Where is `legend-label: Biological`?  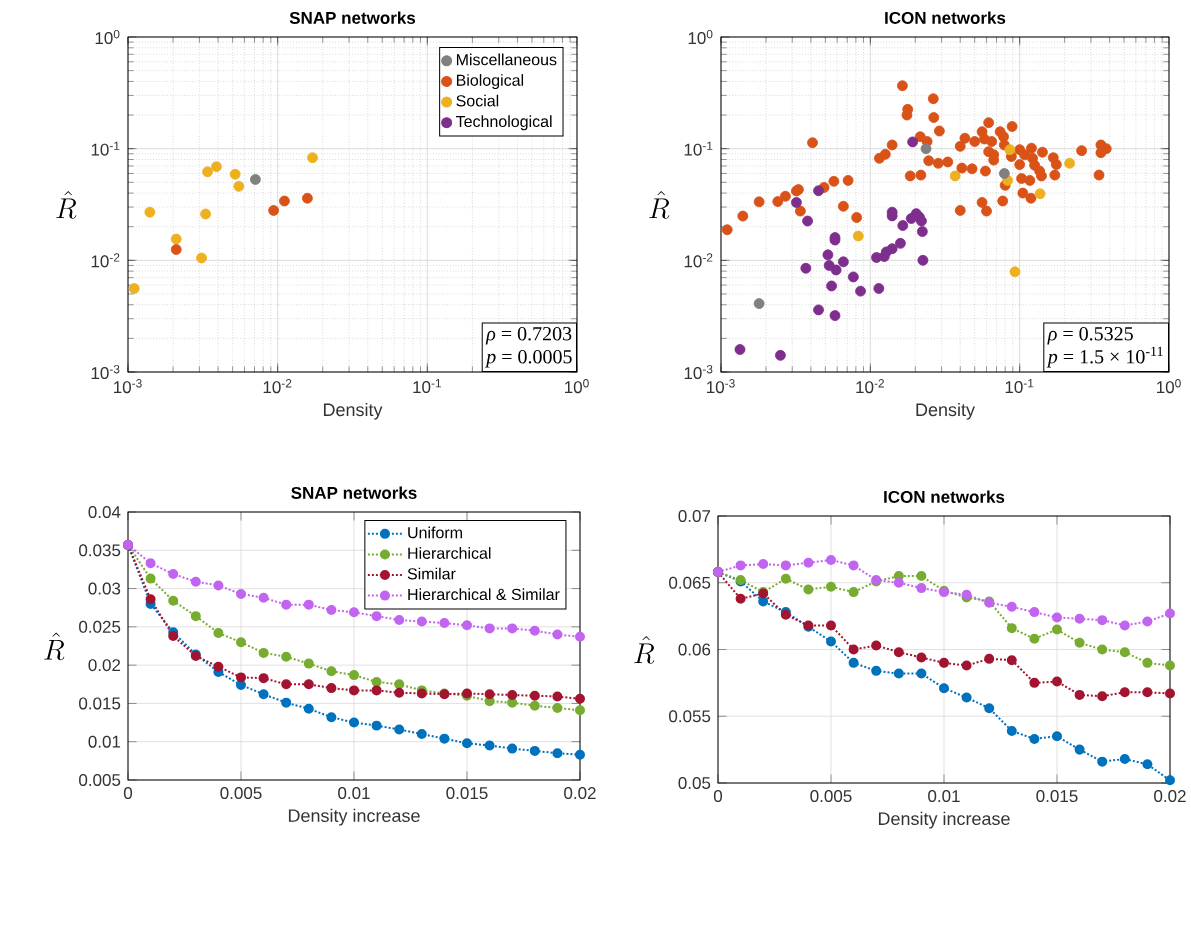
legend-label: Biological is located at coordinates (490, 82).